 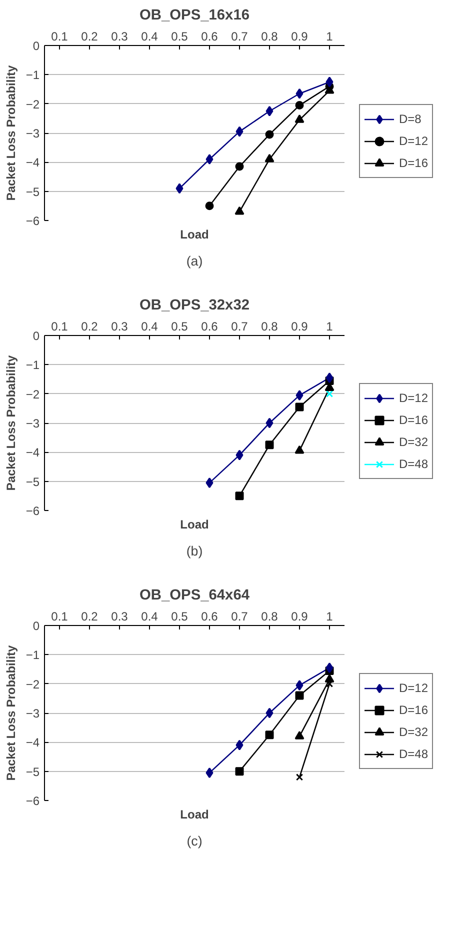 What do you see at coordinates (194, 841) in the screenshot?
I see `text: (c)` at bounding box center [194, 841].